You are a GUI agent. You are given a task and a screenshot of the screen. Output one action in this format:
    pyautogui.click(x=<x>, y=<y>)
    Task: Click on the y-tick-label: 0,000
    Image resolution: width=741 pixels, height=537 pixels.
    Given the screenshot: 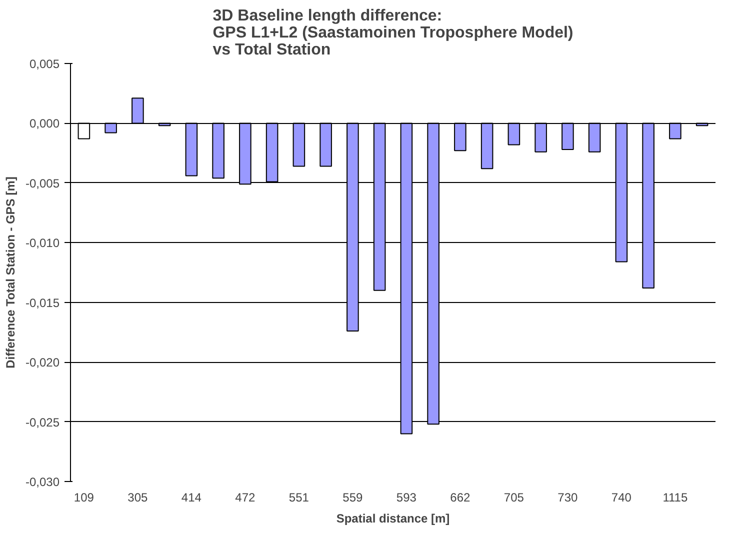 What is the action you would take?
    pyautogui.click(x=44, y=123)
    